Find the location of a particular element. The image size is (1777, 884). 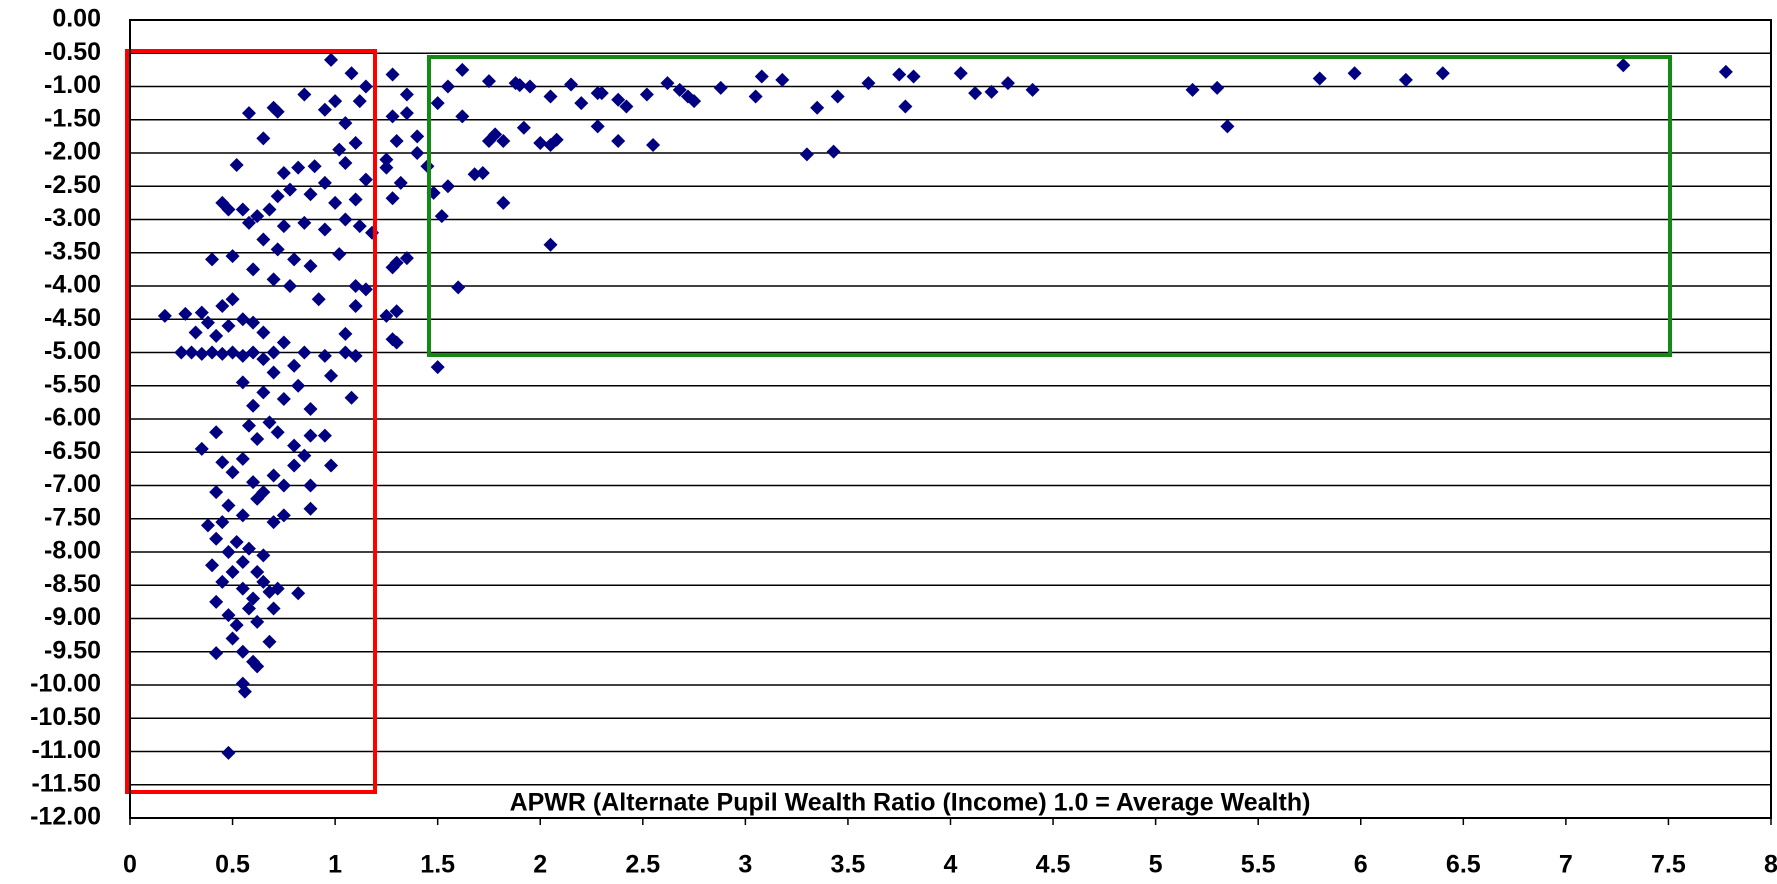

y-tick-label: -7.50 is located at coordinates (72, 517).